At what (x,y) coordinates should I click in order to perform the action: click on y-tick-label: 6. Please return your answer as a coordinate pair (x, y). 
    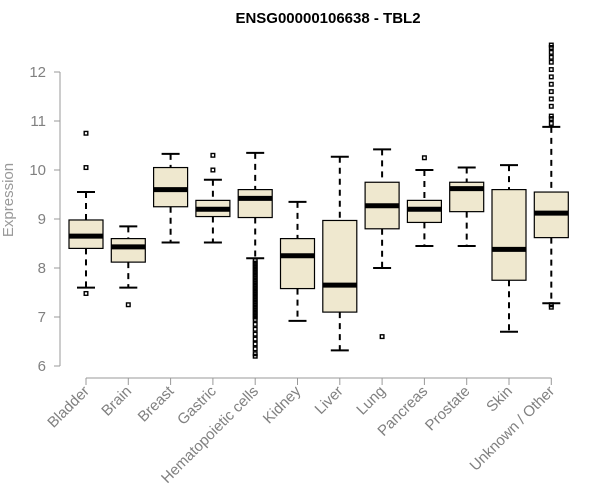
    Looking at the image, I should click on (42, 366).